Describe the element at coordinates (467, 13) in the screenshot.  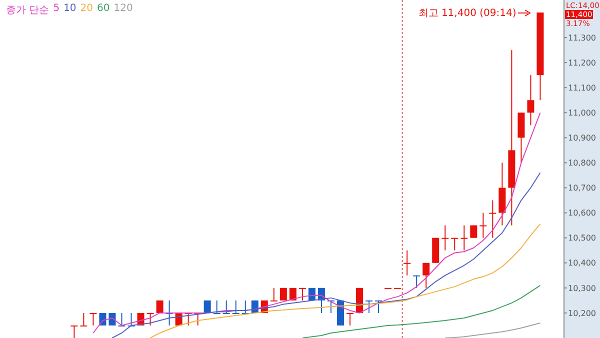
I see `annotation: 최고 11,400 (09:14)` at that location.